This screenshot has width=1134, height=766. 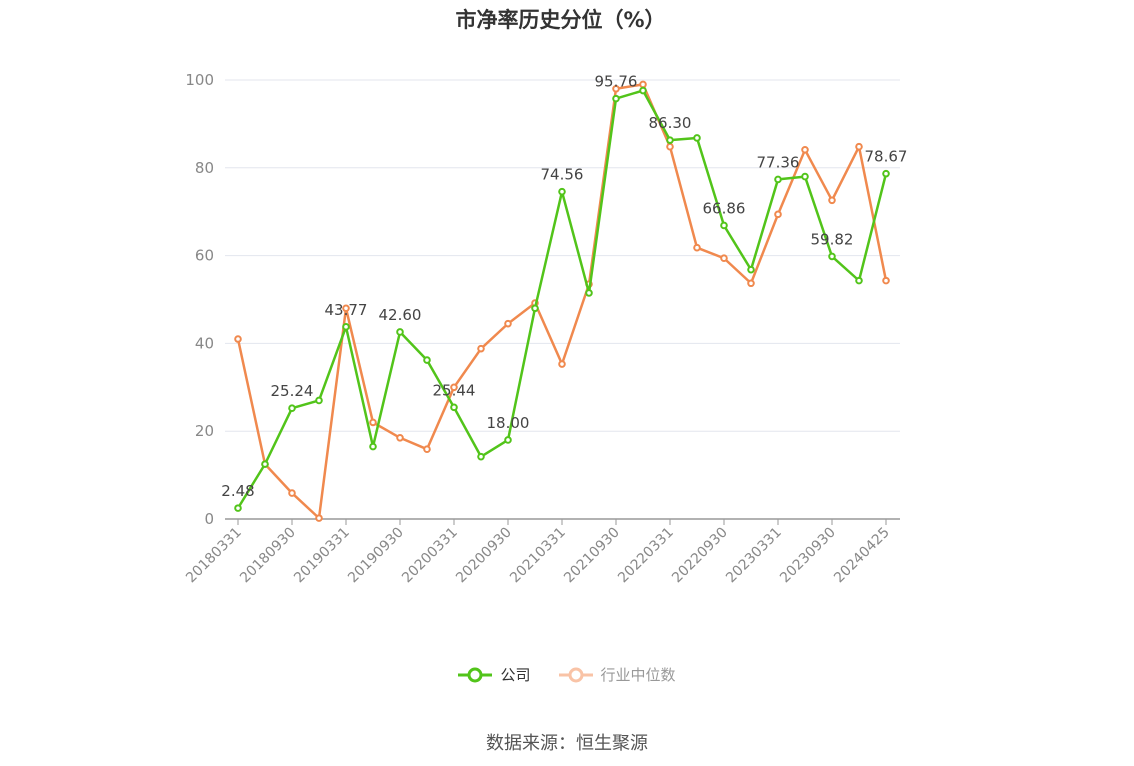 What do you see at coordinates (515, 675) in the screenshot?
I see `legend-label-company: 公司` at bounding box center [515, 675].